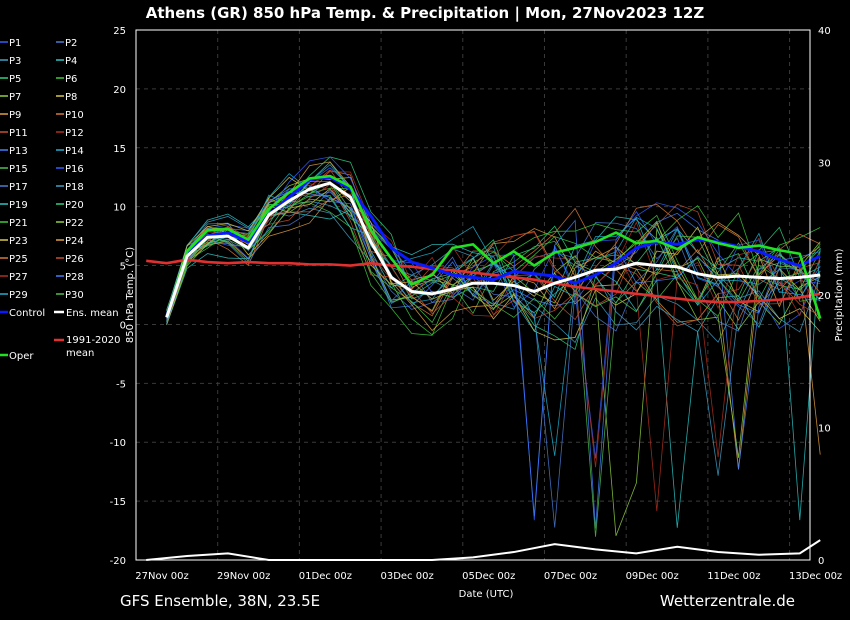 The width and height of the screenshot is (850, 620). What do you see at coordinates (15, 115) in the screenshot?
I see `legend-label: P9` at bounding box center [15, 115].